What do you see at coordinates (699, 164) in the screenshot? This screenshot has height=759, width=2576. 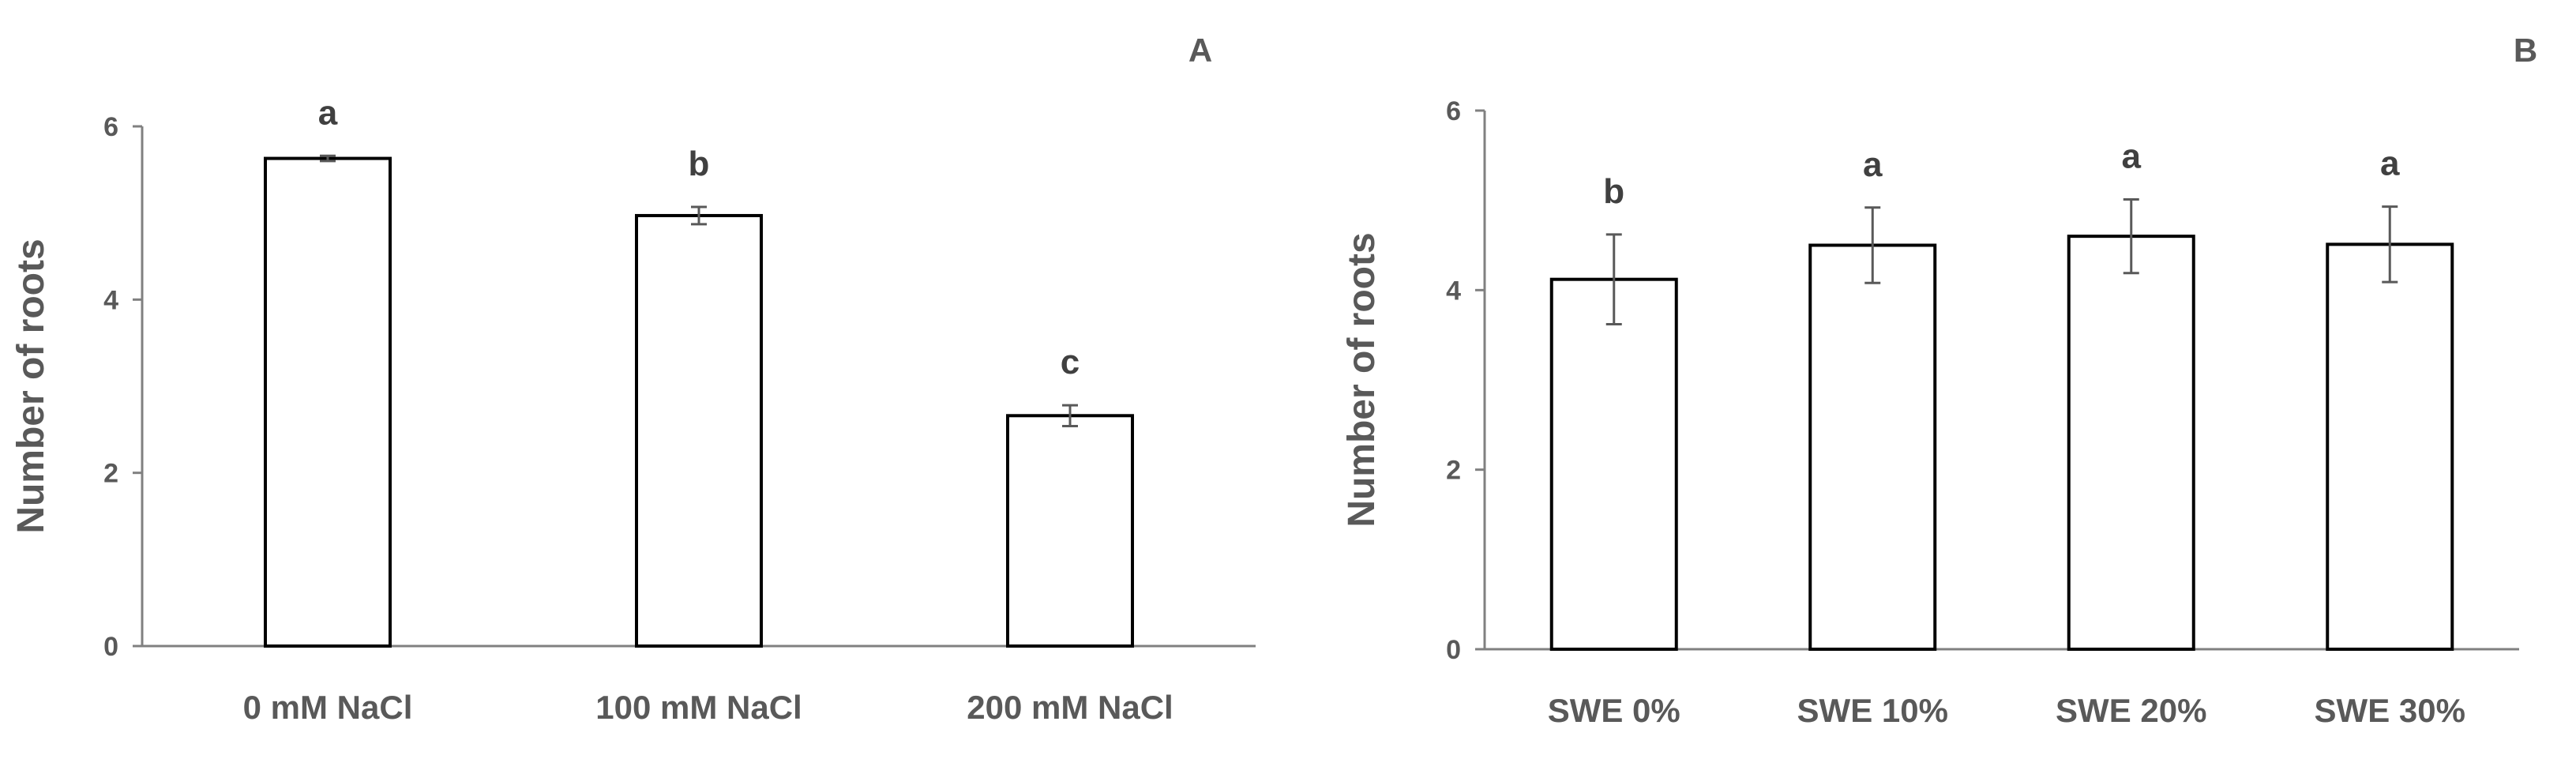 I see `panel-a-significance-label: b` at bounding box center [699, 164].